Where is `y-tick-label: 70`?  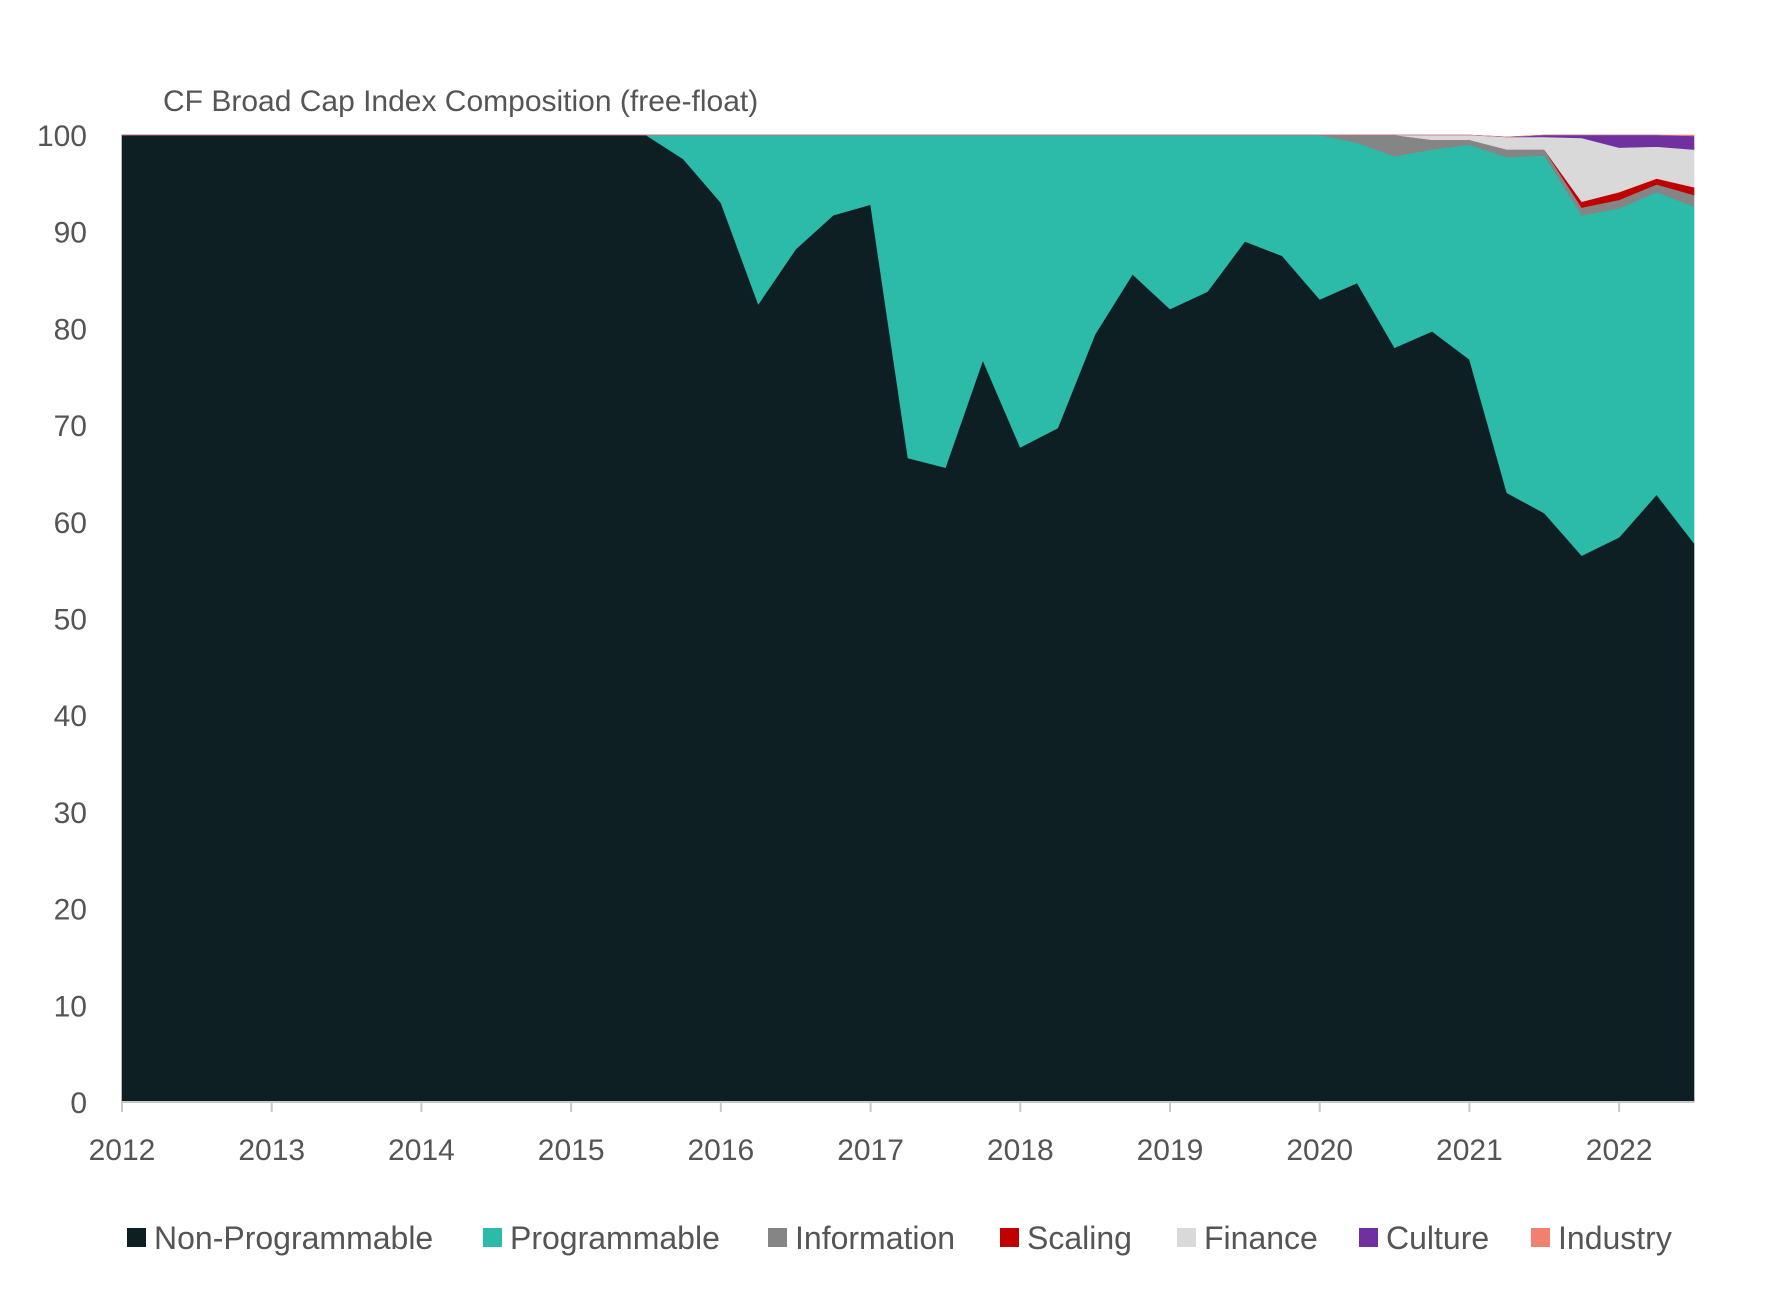 y-tick-label: 70 is located at coordinates (70, 426).